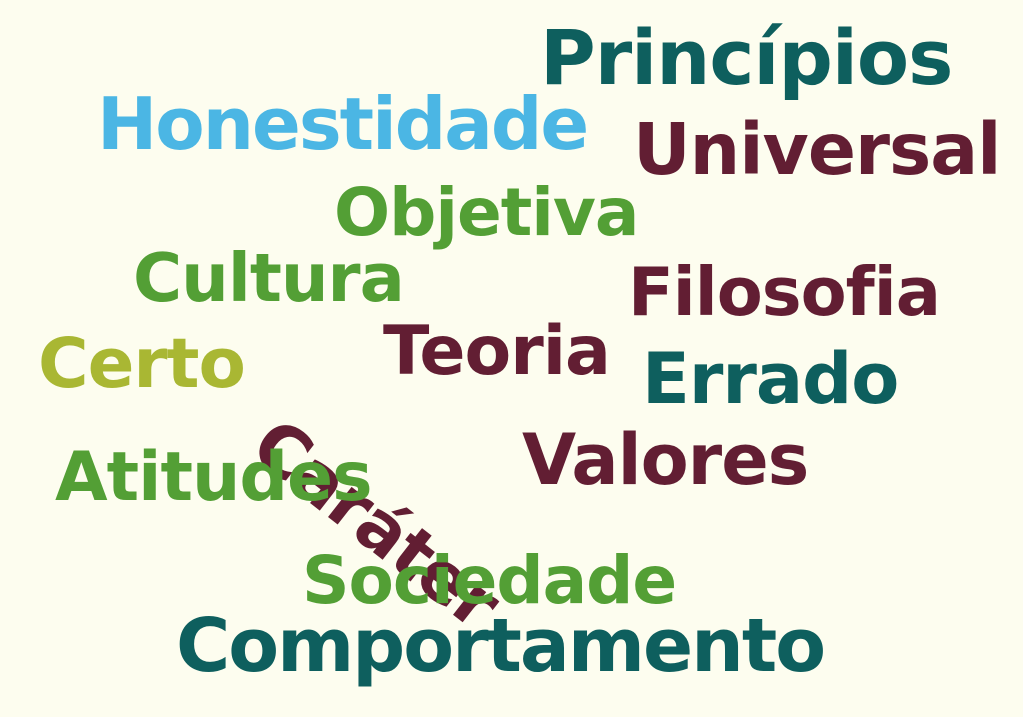 This screenshot has width=1023, height=717. I want to click on word-filosofia: Filosofia, so click(784, 292).